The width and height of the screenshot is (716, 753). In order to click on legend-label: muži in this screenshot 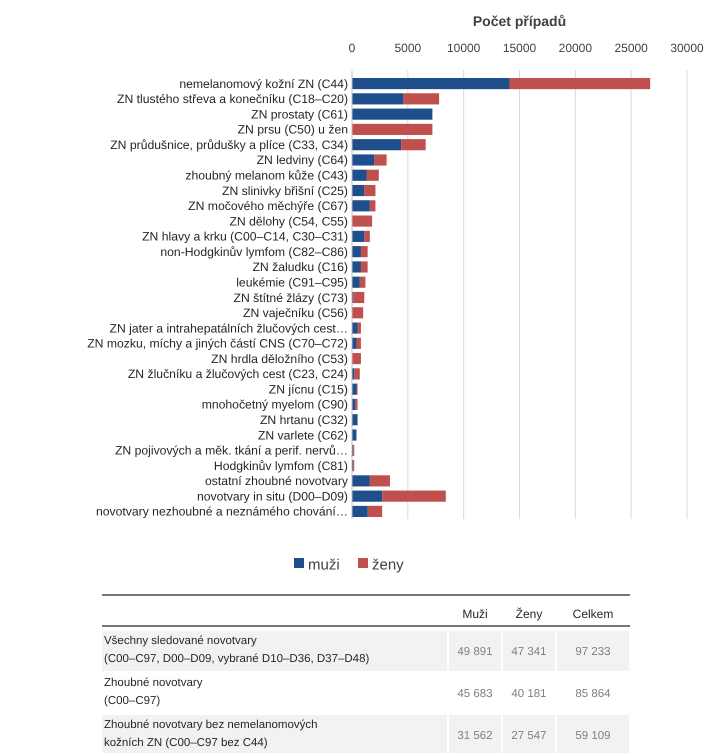, I will do `click(324, 565)`.